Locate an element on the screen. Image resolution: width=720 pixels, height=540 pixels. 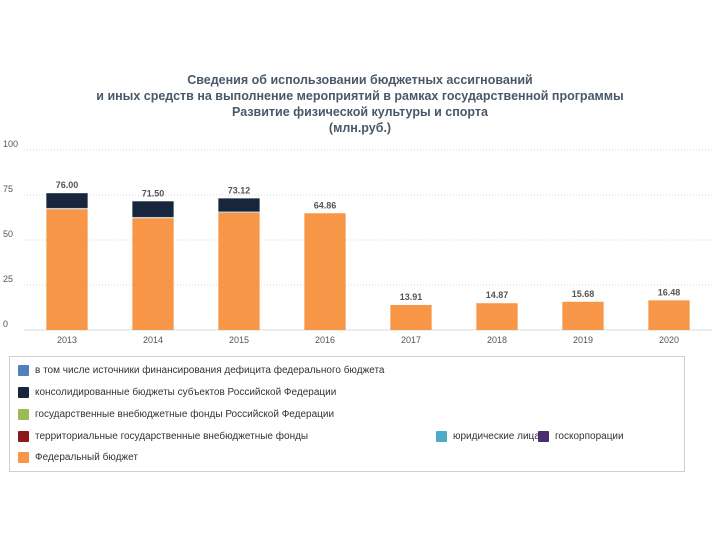
legend-item-legal-entities: юридические лица is located at coordinates (488, 436).